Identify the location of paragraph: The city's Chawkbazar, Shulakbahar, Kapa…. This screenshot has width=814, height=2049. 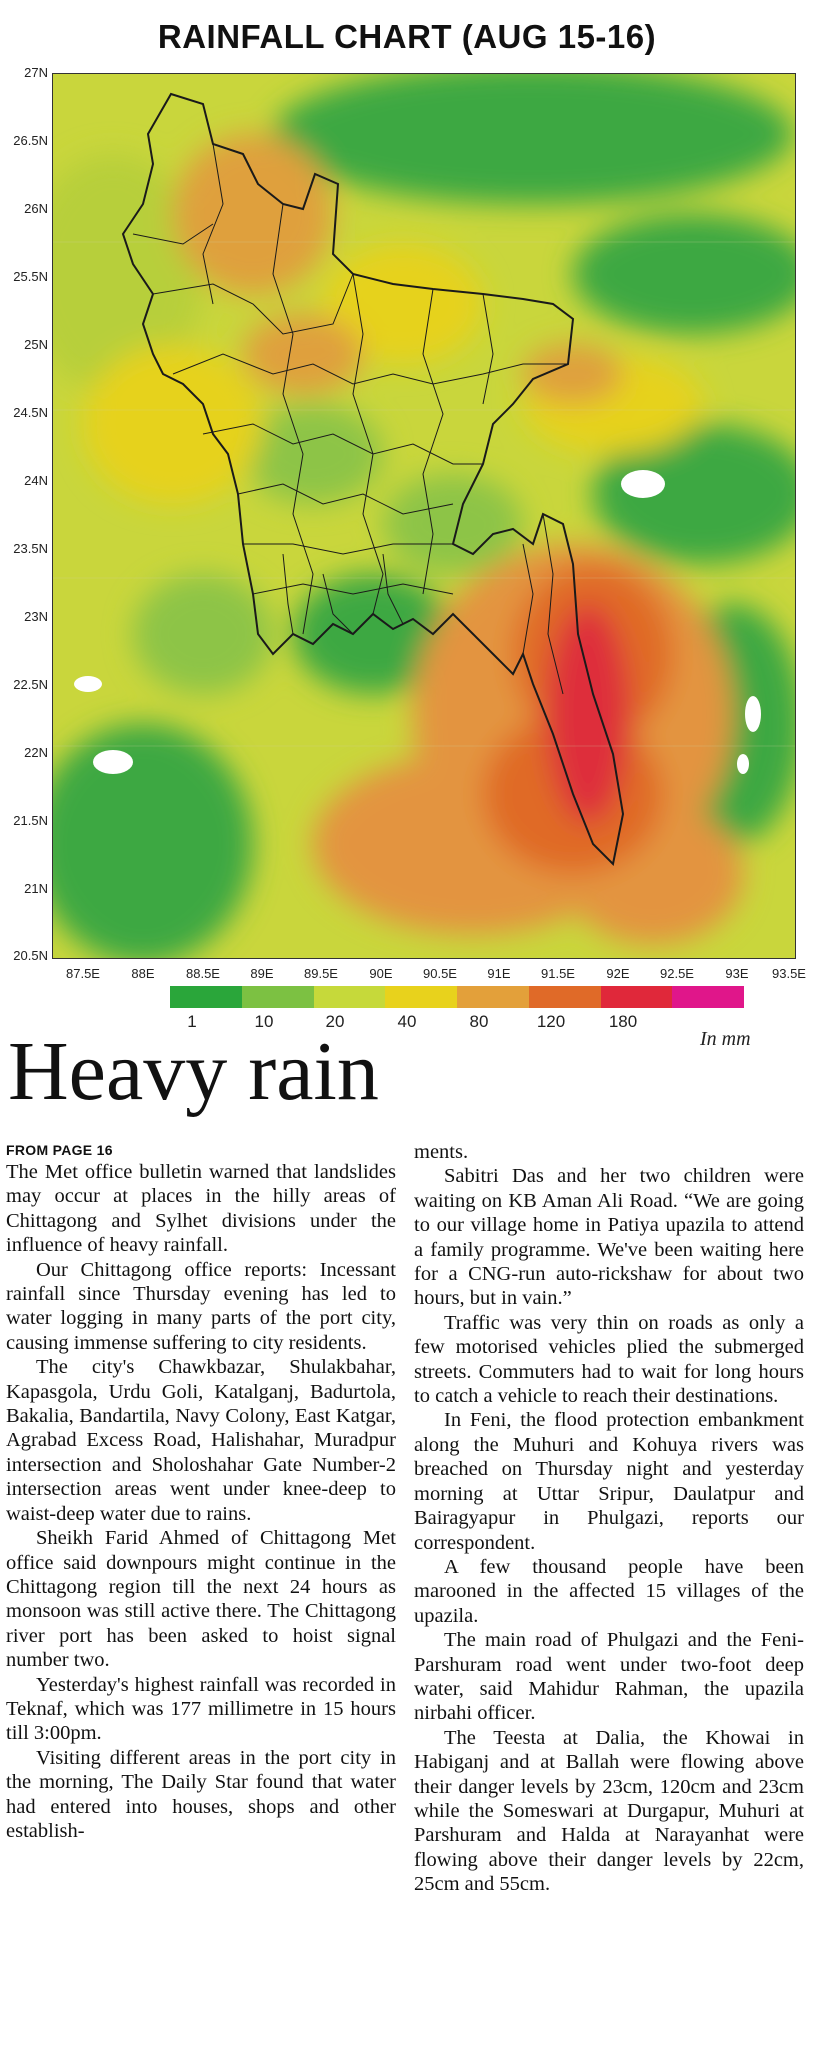
(201, 1440).